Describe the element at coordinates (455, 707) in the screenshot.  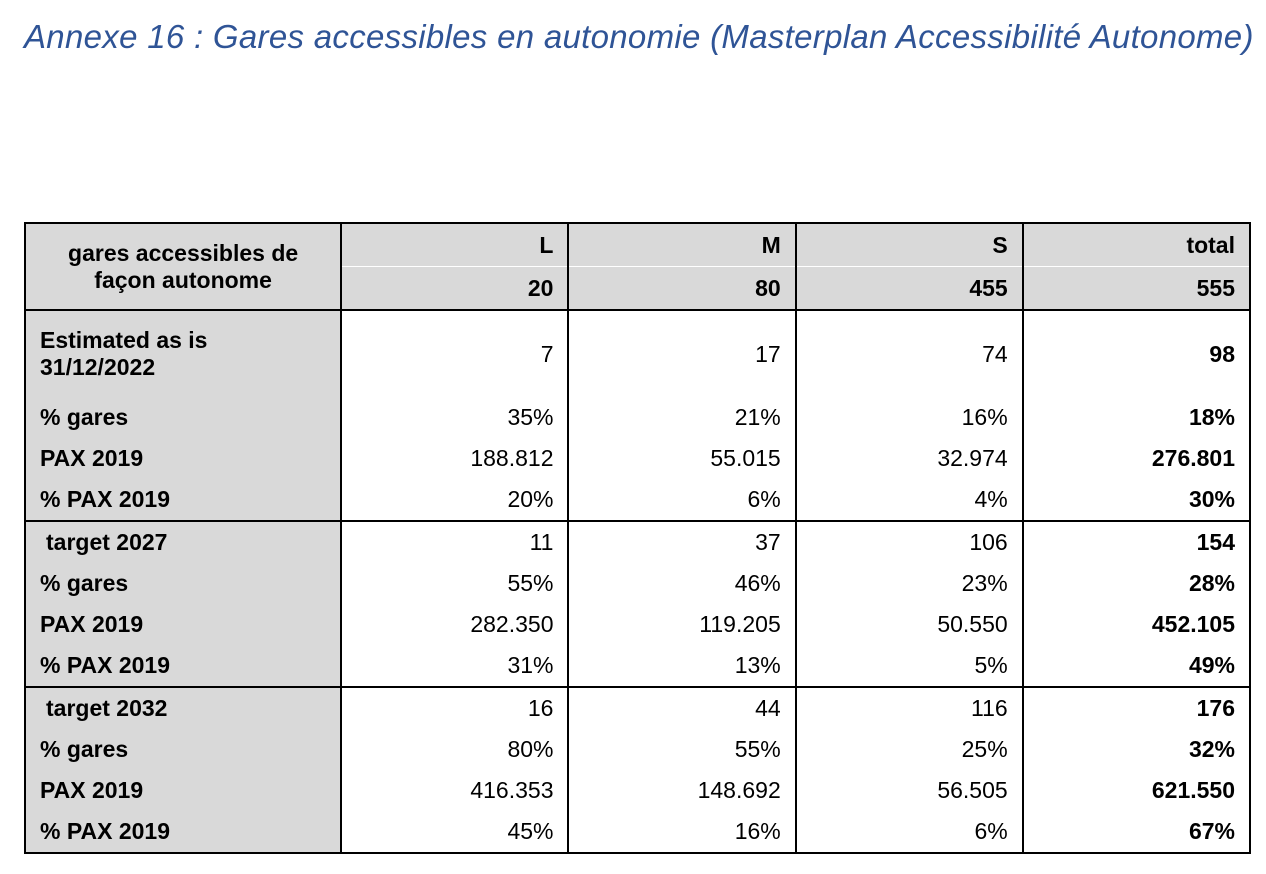
I see `cell-l: 16` at that location.